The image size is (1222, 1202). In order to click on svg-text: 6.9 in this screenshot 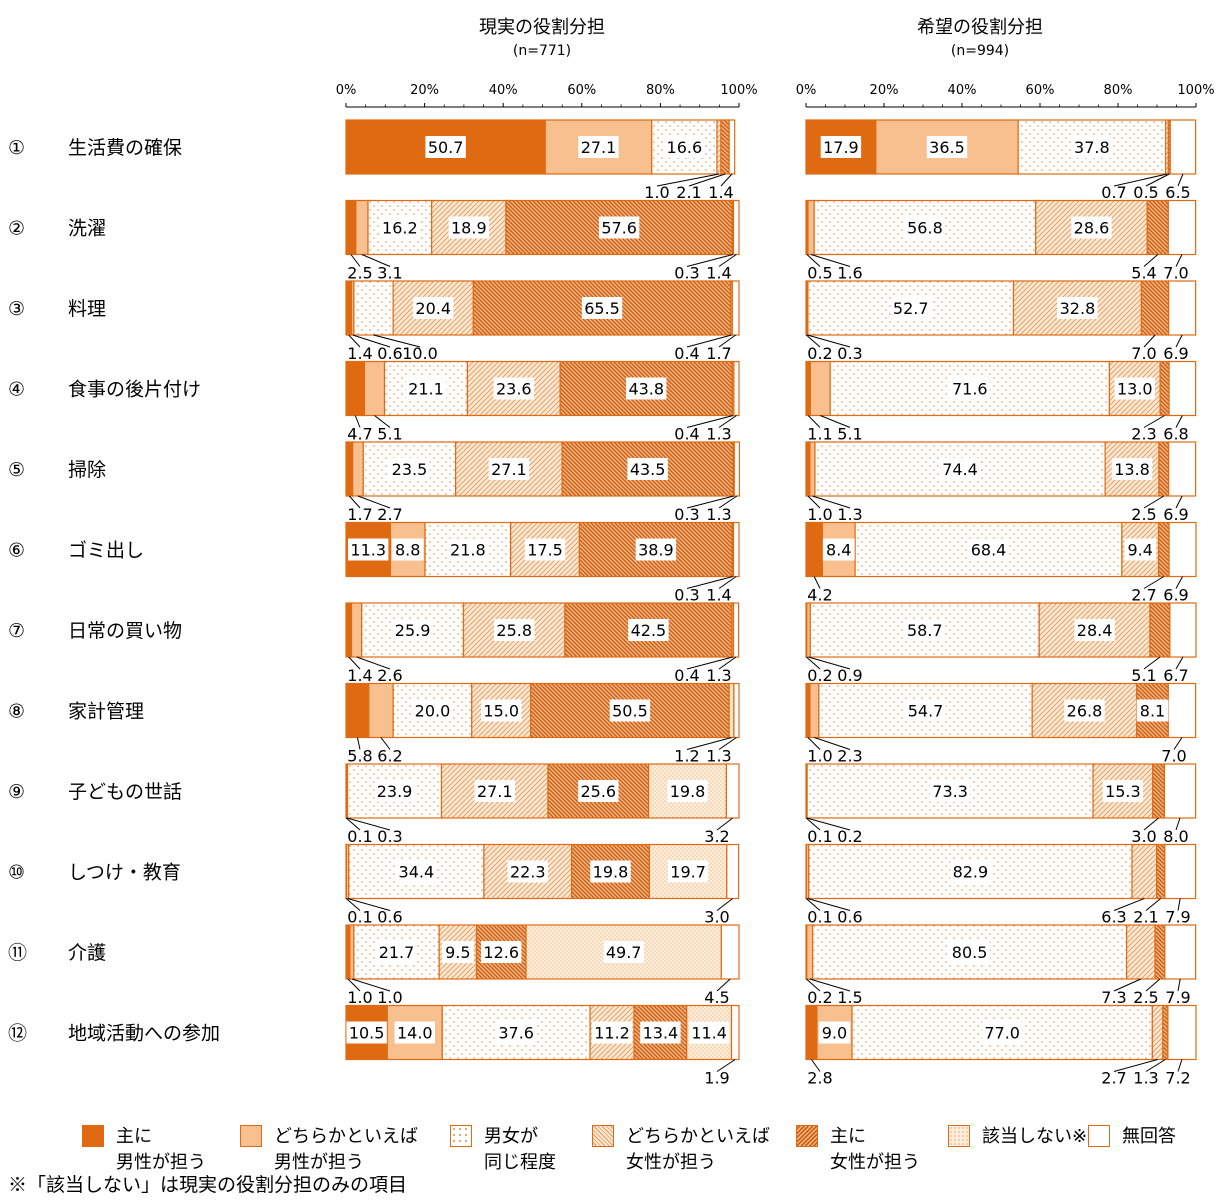, I will do `click(1175, 514)`.